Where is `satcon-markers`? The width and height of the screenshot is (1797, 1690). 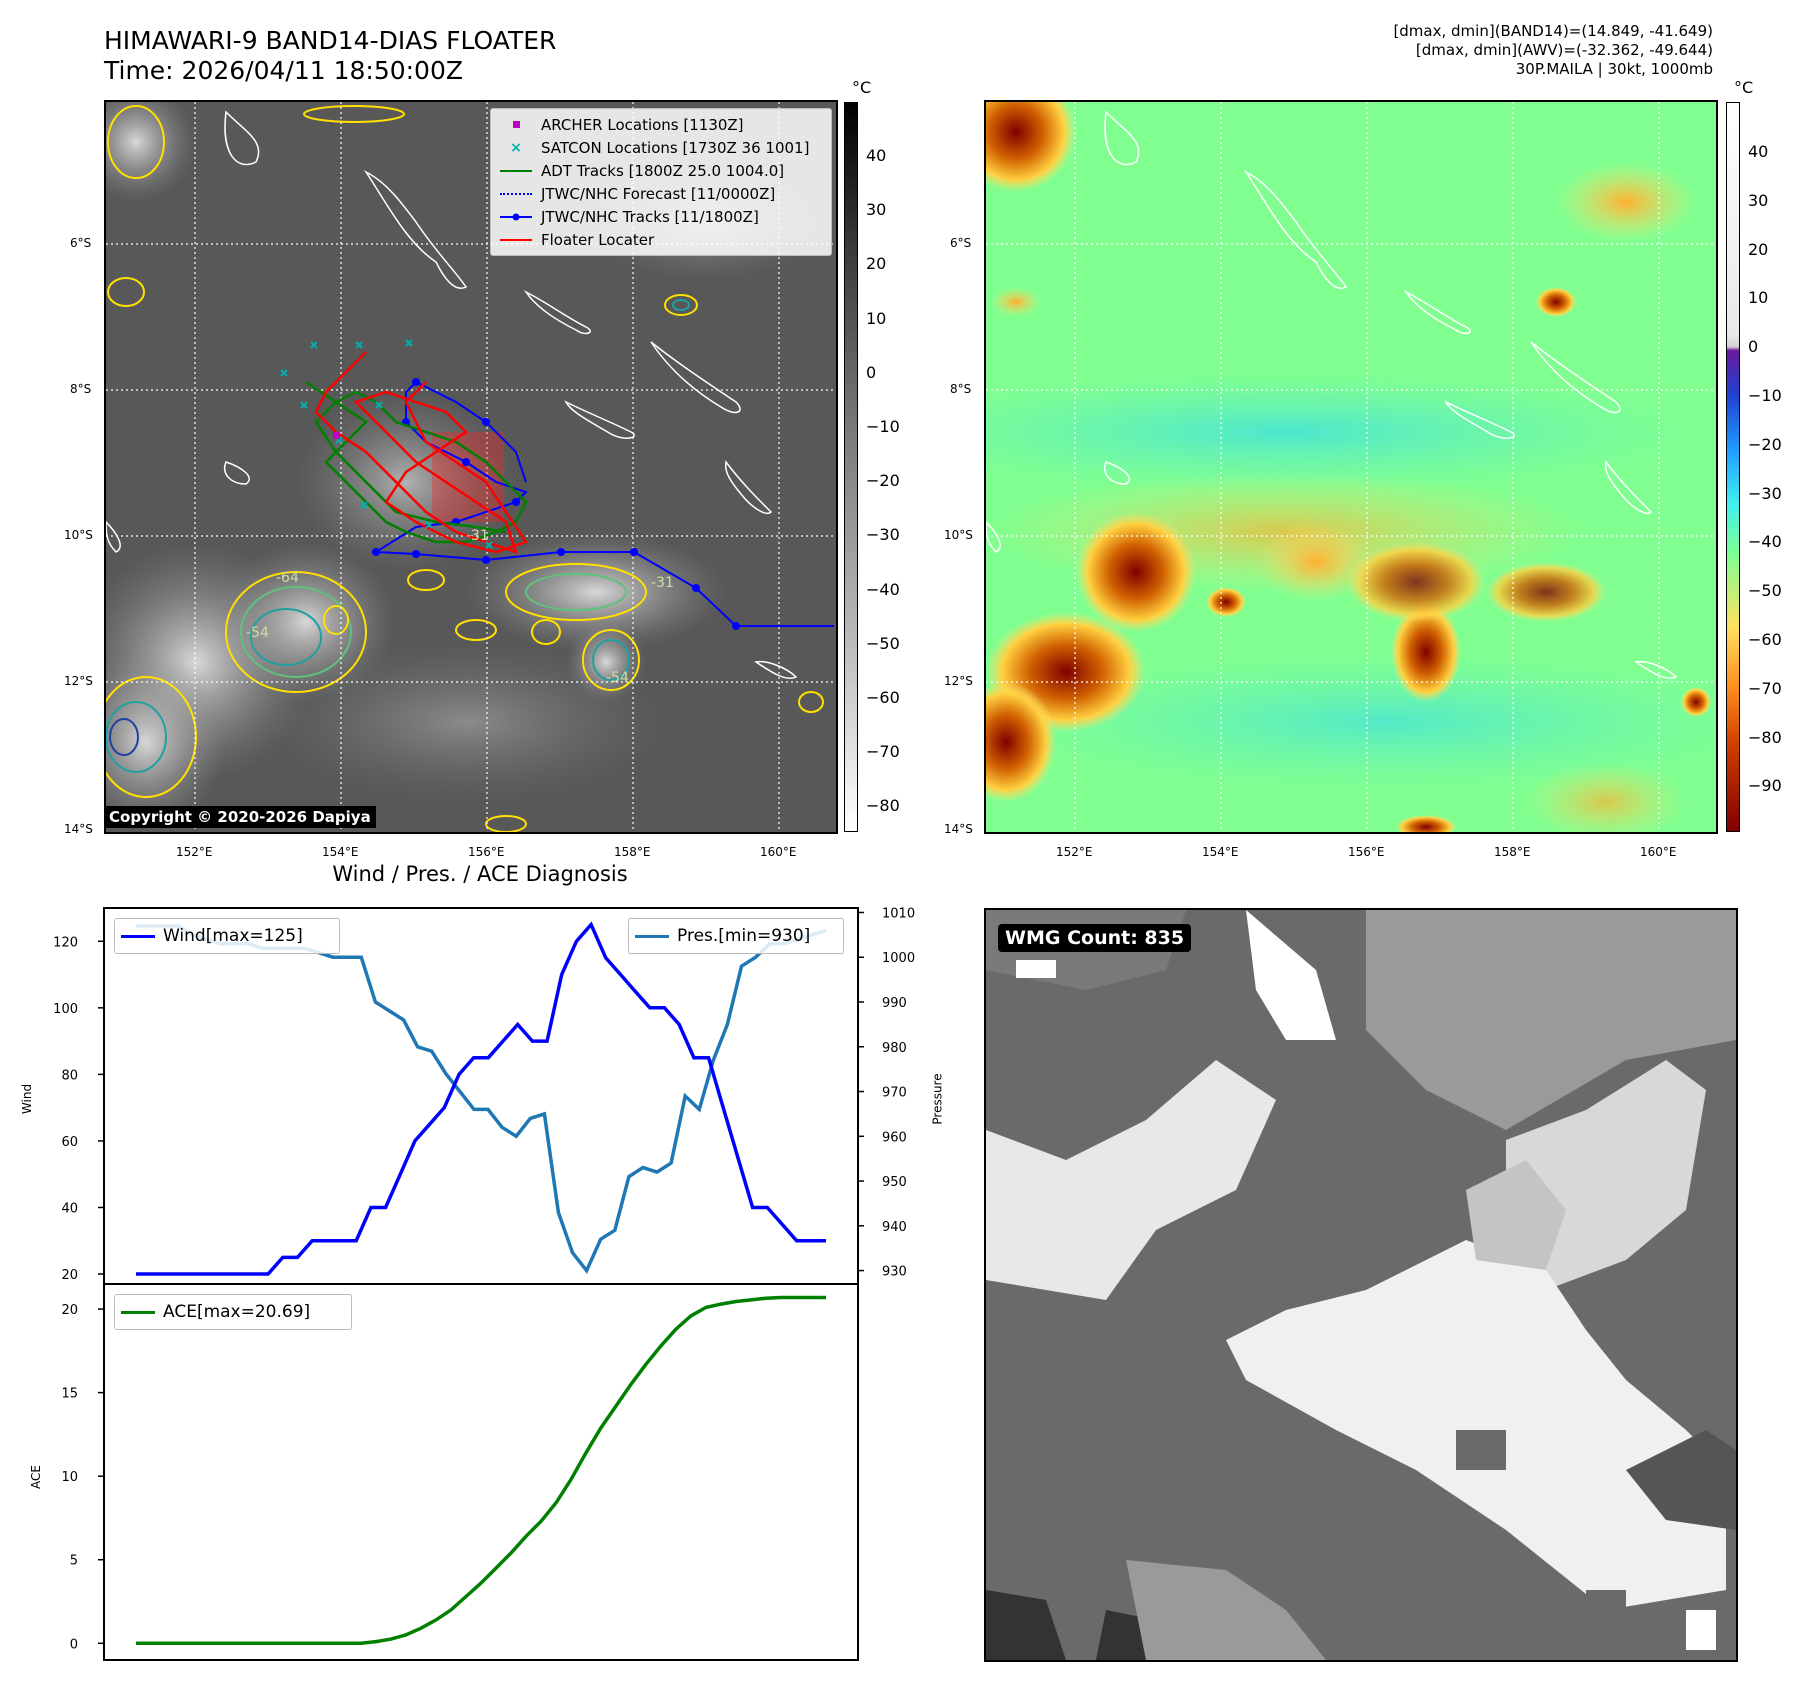 satcon-markers is located at coordinates (386, 444).